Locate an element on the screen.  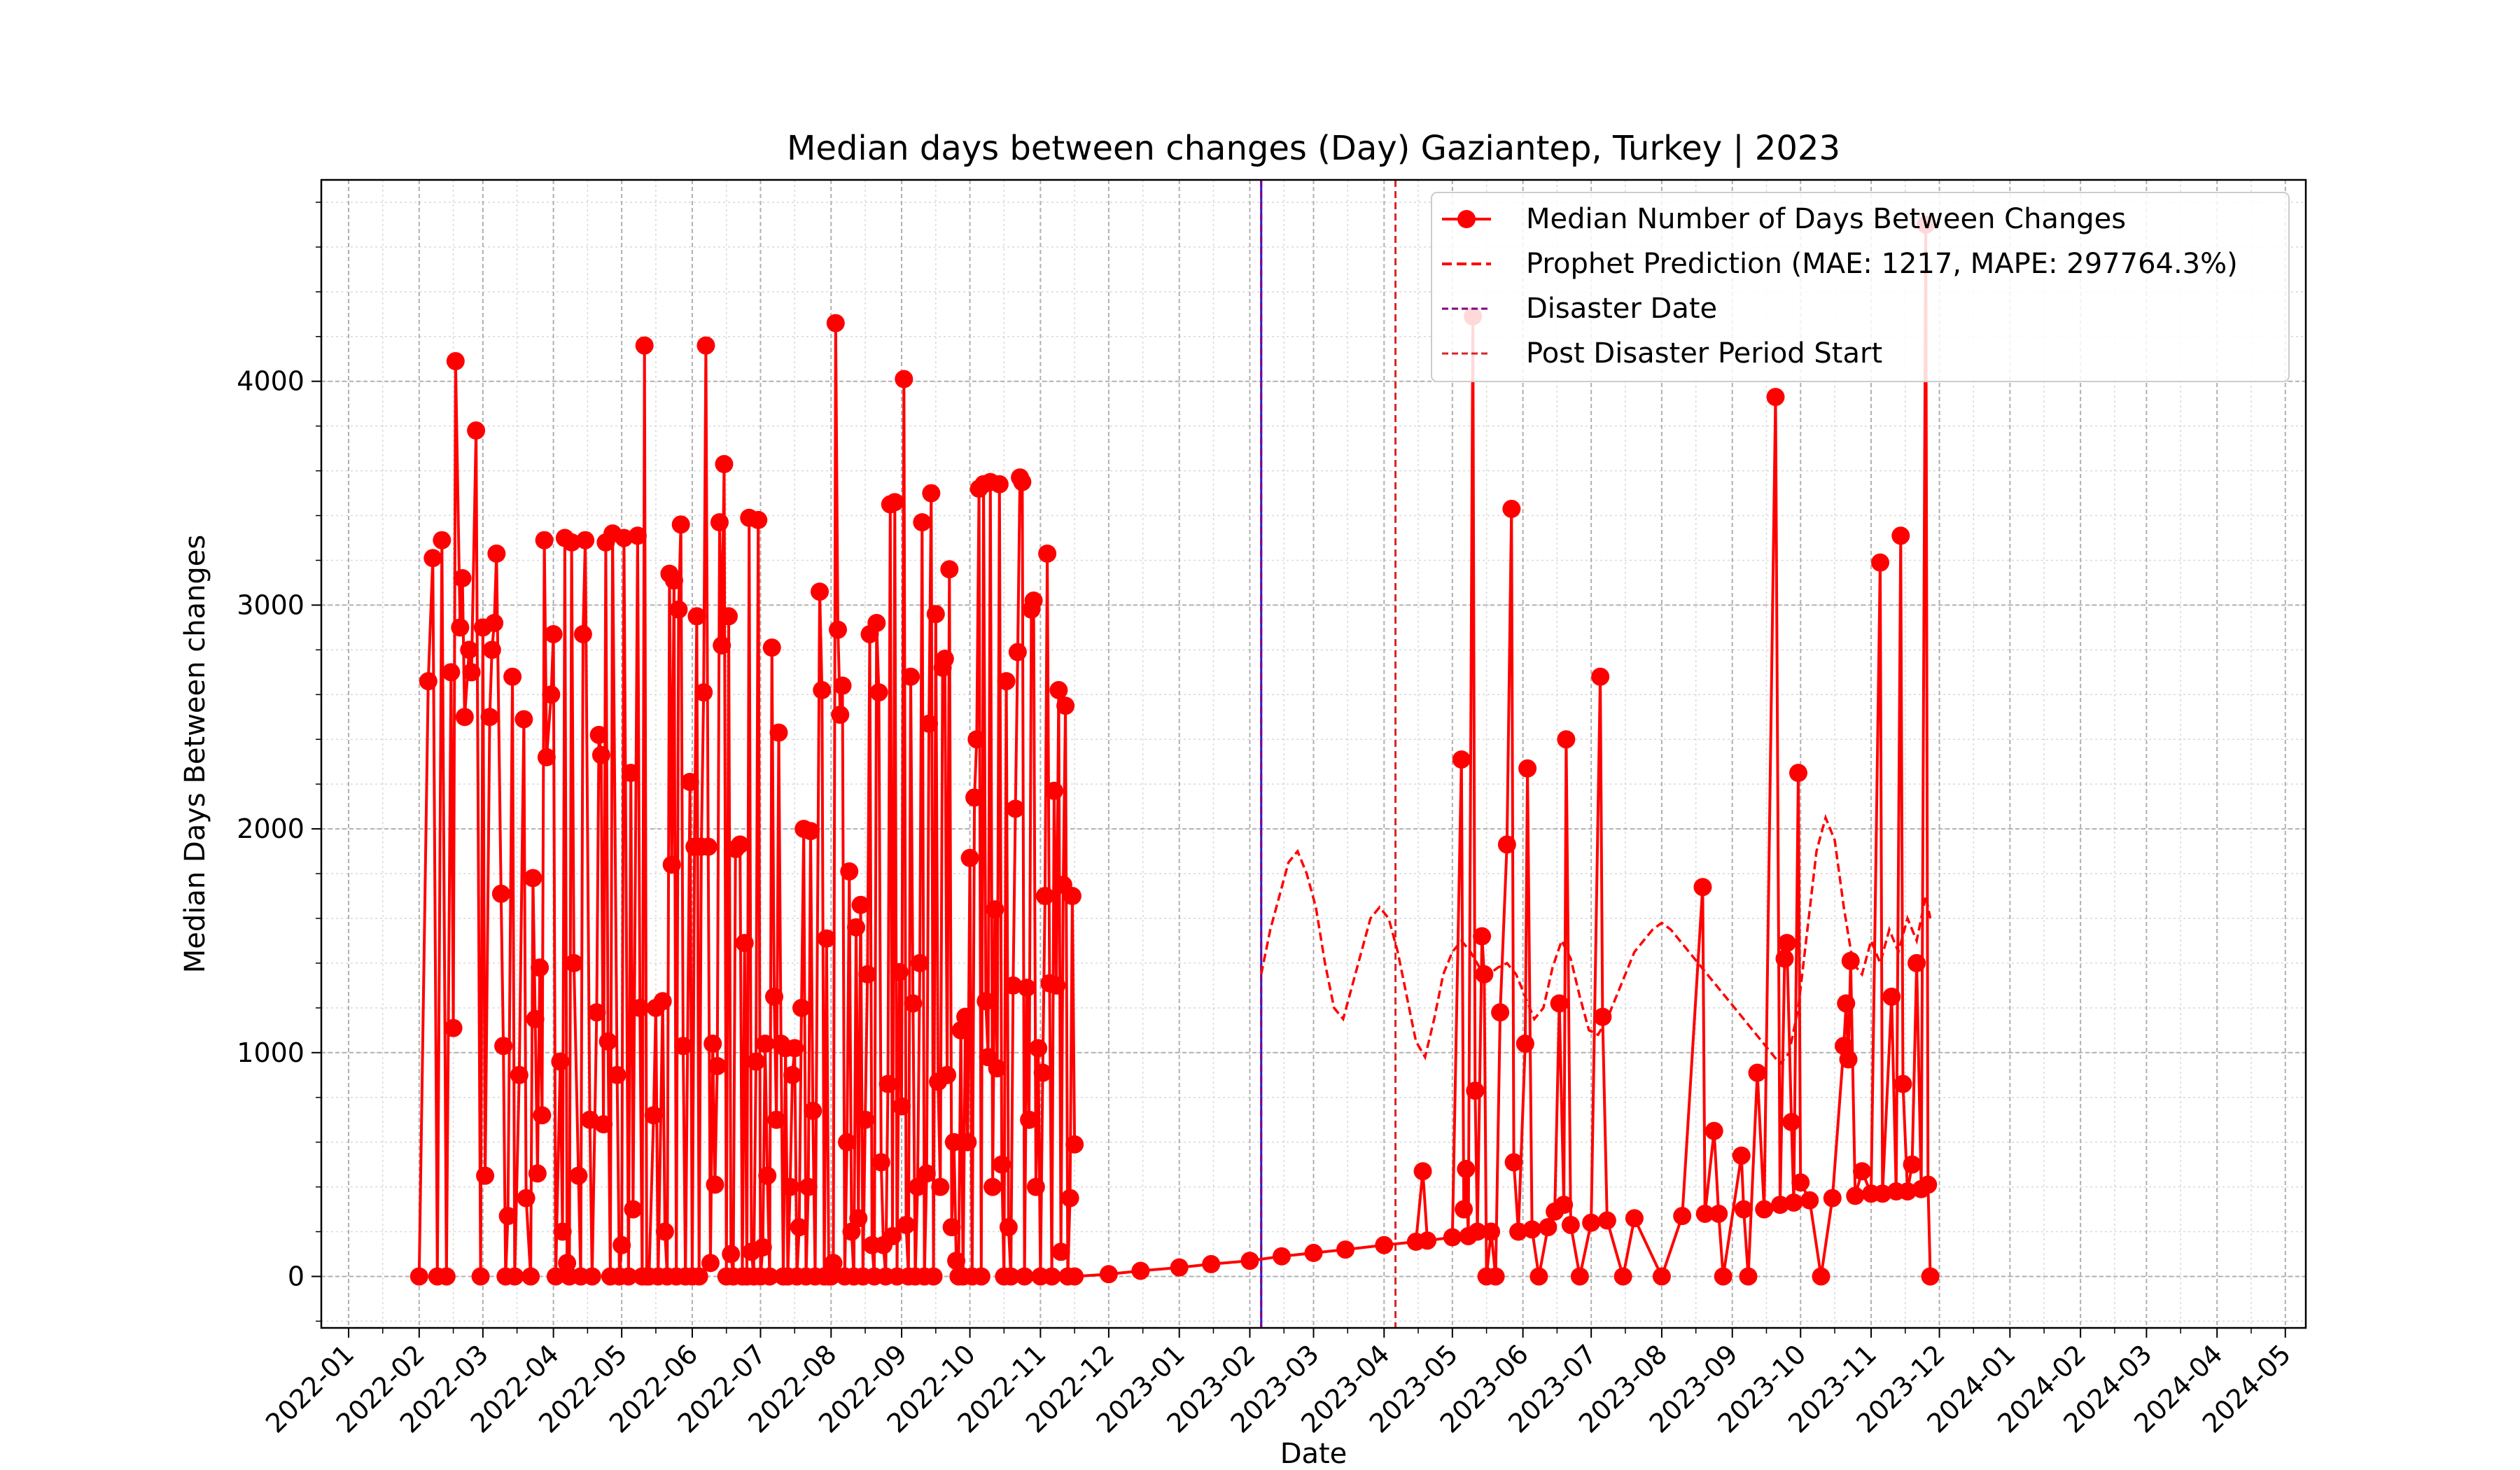
y-axis-title: Median Days Between changes is located at coordinates (195, 754).